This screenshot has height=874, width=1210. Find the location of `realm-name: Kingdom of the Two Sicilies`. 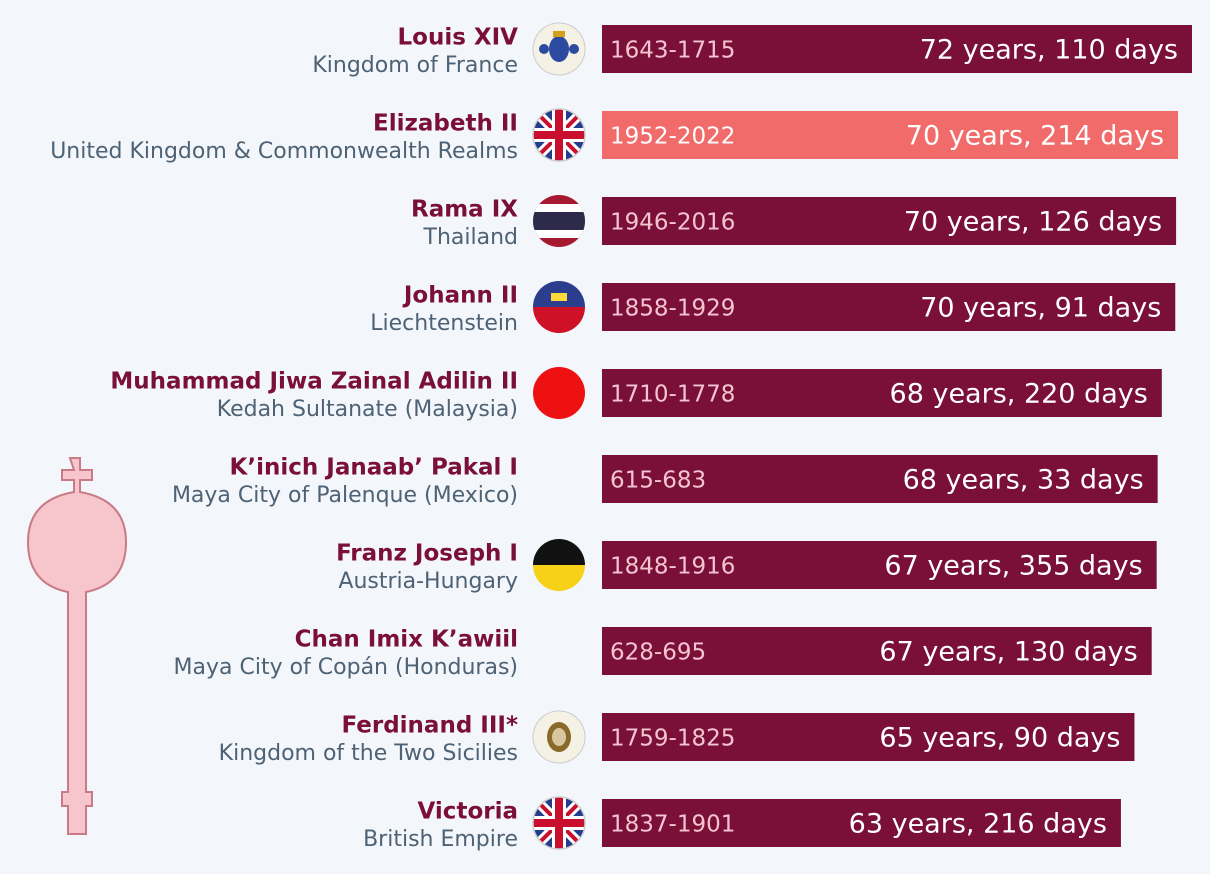

realm-name: Kingdom of the Two Sicilies is located at coordinates (368, 753).